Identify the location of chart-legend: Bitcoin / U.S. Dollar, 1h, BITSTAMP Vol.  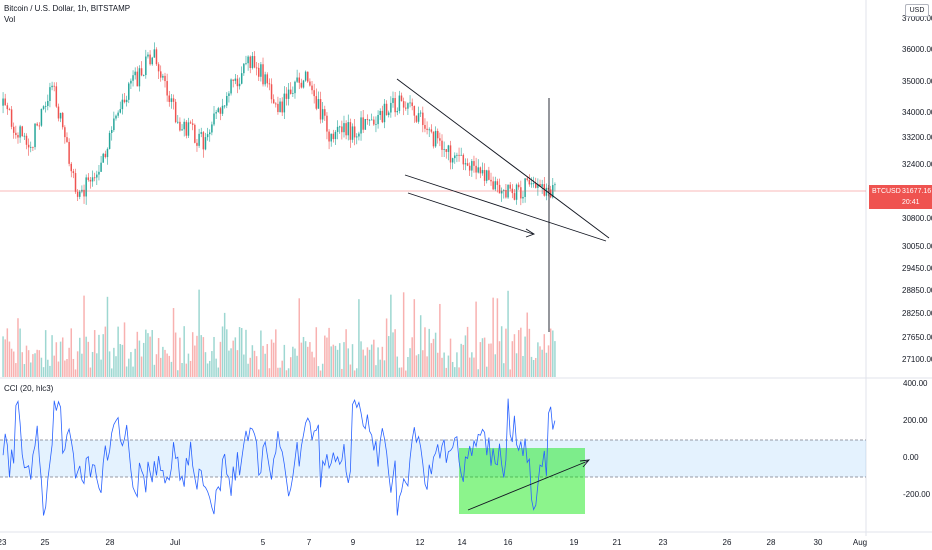
(67, 14).